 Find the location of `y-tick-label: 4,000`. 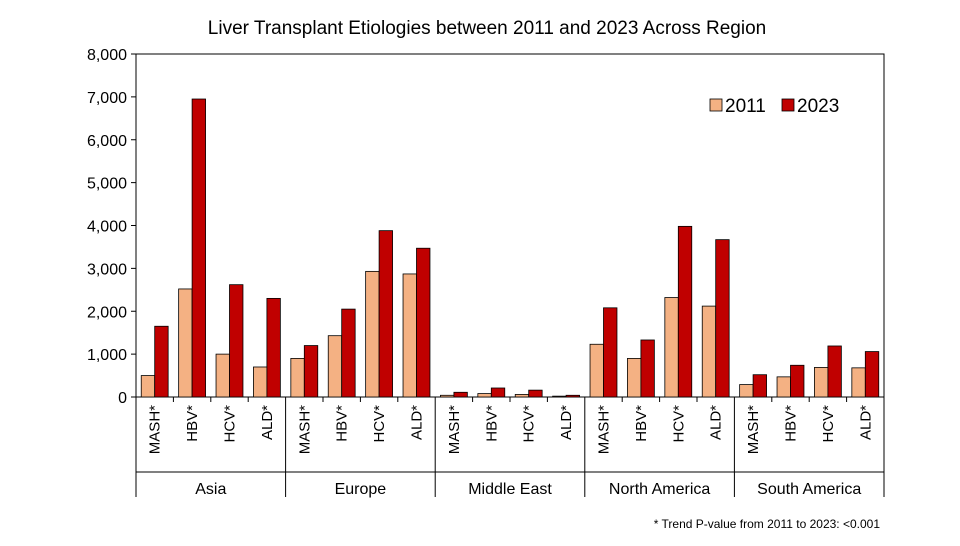

y-tick-label: 4,000 is located at coordinates (107, 227).